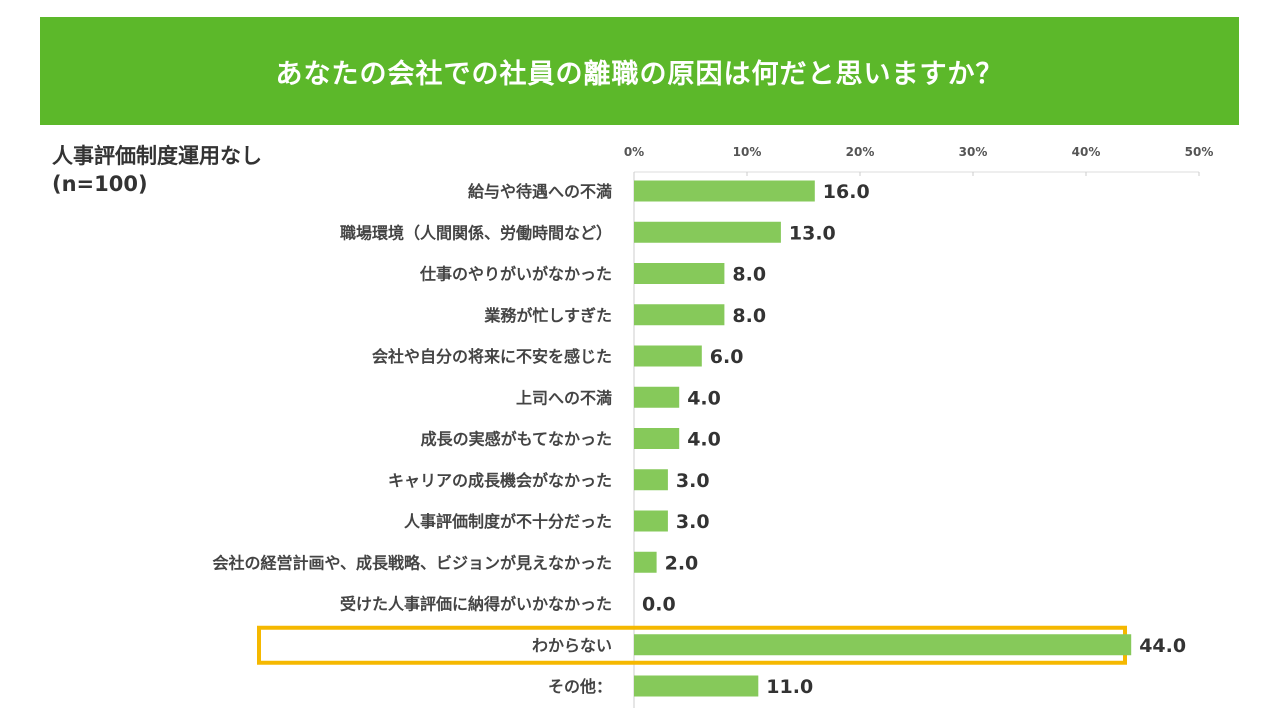  I want to click on subtitle-group: 人事評価制度運用なし, so click(157, 156).